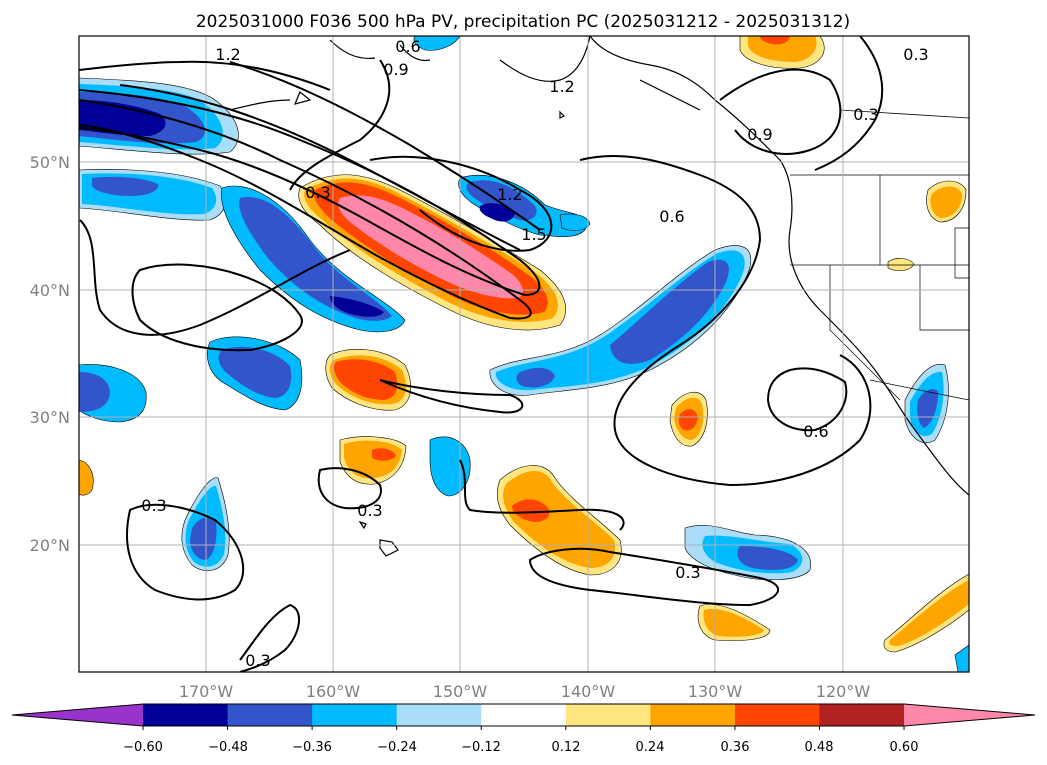 This screenshot has height=765, width=1047. What do you see at coordinates (566, 747) in the screenshot?
I see `colorbar-tick-label: 0.12` at bounding box center [566, 747].